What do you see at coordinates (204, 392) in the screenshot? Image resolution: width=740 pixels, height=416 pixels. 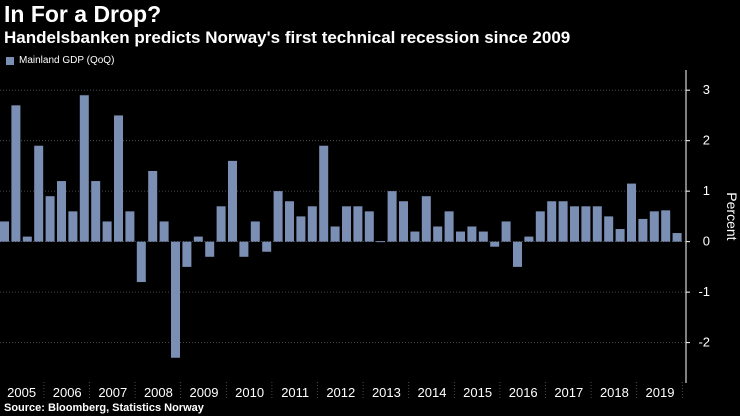 I see `x-tick-label: 2009` at bounding box center [204, 392].